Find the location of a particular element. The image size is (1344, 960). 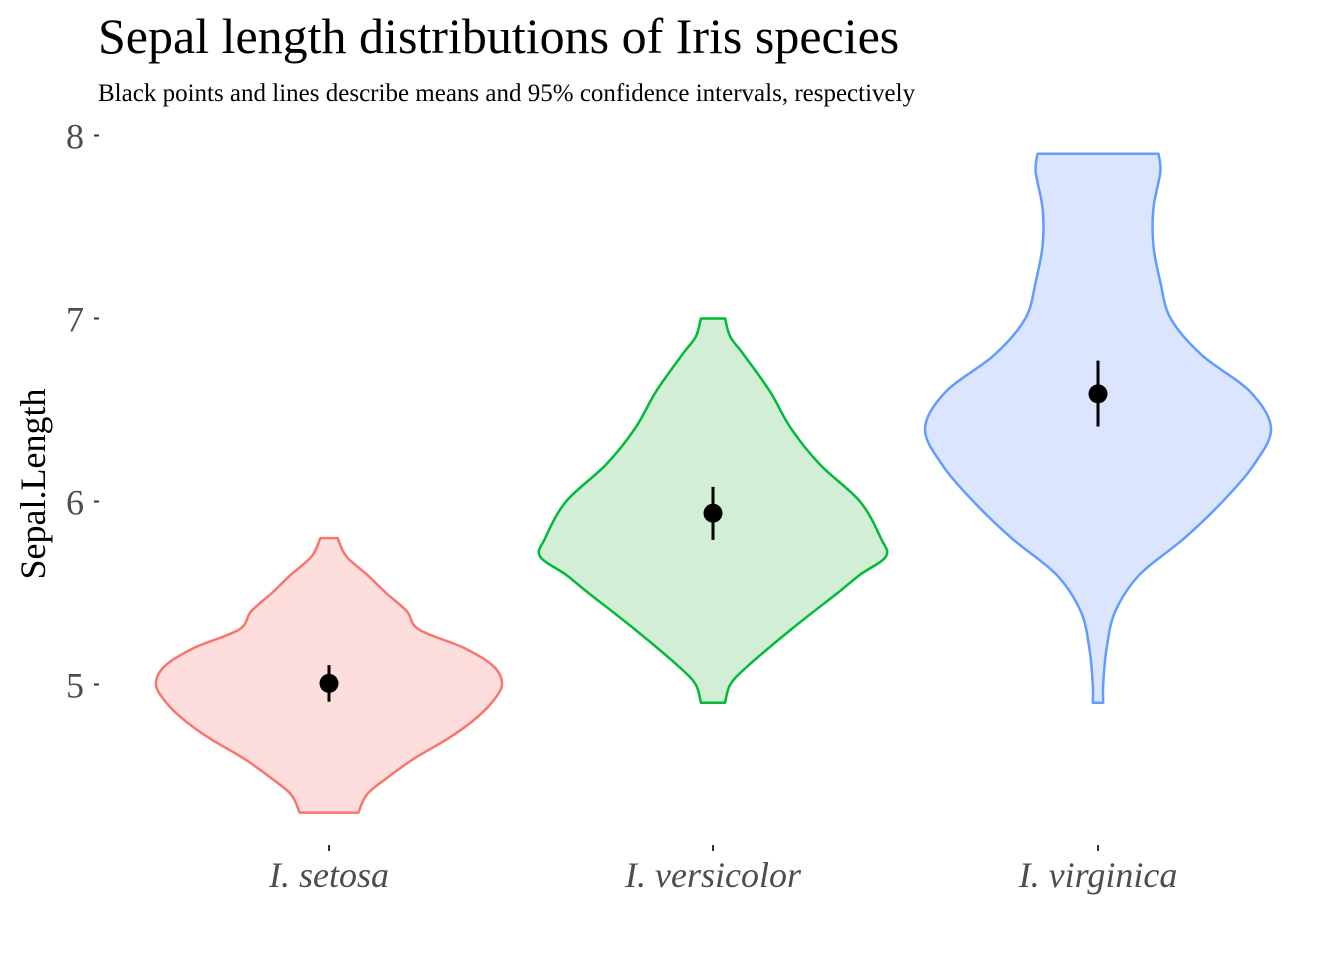

y-axis: 5 6 7 8 is located at coordinates (82, 411).